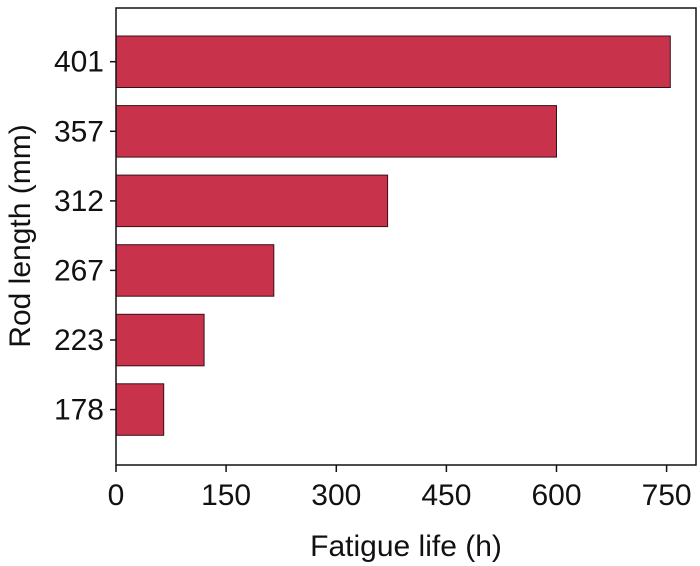 The image size is (700, 566). What do you see at coordinates (400, 488) in the screenshot?
I see `x-ticks-group: 0 150 300 450 600 750` at bounding box center [400, 488].